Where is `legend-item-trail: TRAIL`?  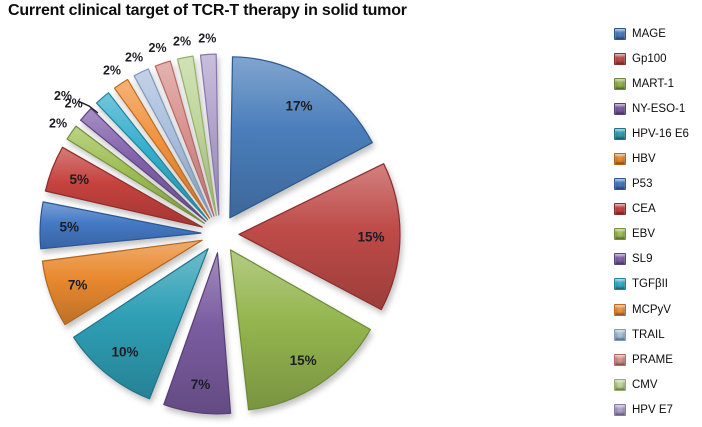 legend-item-trail: TRAIL is located at coordinates (658, 334).